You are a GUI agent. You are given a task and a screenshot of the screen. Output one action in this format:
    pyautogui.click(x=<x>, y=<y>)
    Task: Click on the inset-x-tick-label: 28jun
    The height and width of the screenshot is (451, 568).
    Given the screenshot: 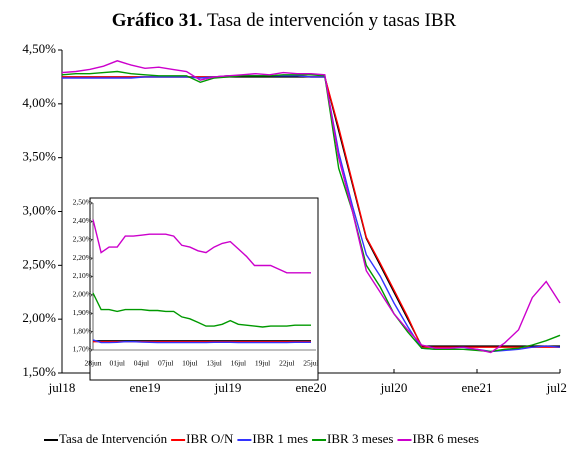 What is the action you would take?
    pyautogui.click(x=92, y=363)
    